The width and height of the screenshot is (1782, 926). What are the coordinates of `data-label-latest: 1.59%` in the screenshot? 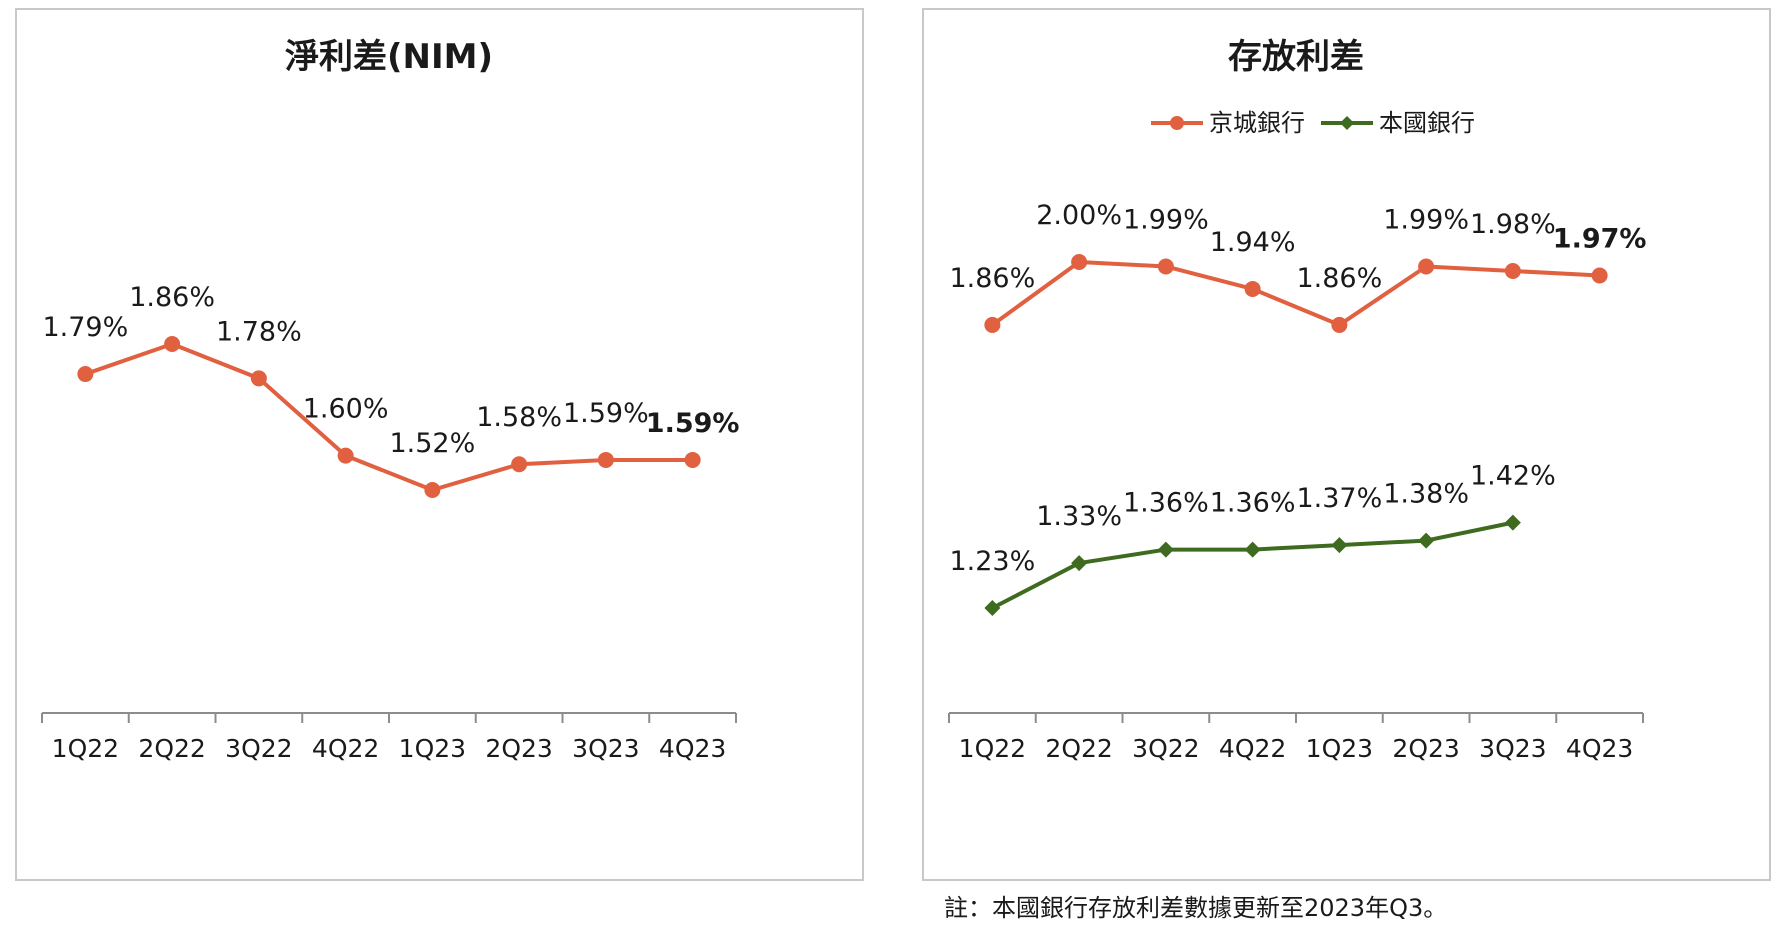 It's located at (693, 423).